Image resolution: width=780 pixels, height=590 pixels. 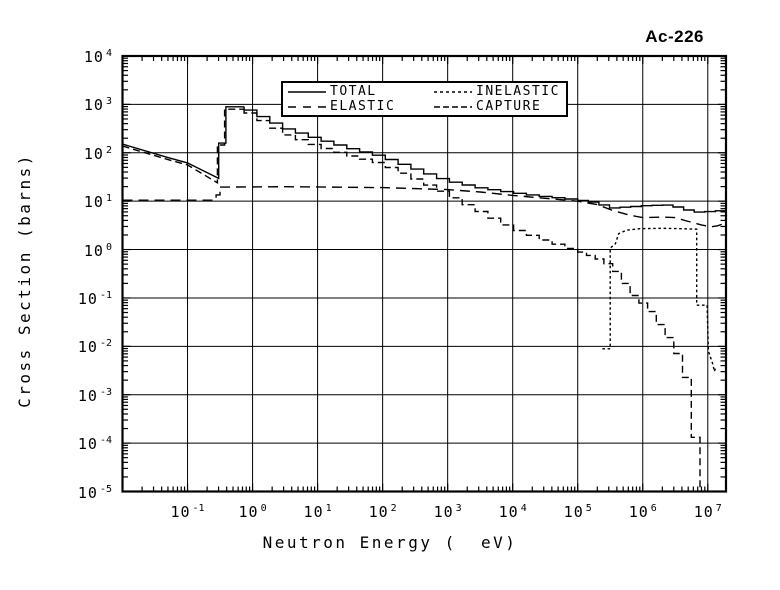 I want to click on y-tick-label: 10 0, so click(x=97, y=250).